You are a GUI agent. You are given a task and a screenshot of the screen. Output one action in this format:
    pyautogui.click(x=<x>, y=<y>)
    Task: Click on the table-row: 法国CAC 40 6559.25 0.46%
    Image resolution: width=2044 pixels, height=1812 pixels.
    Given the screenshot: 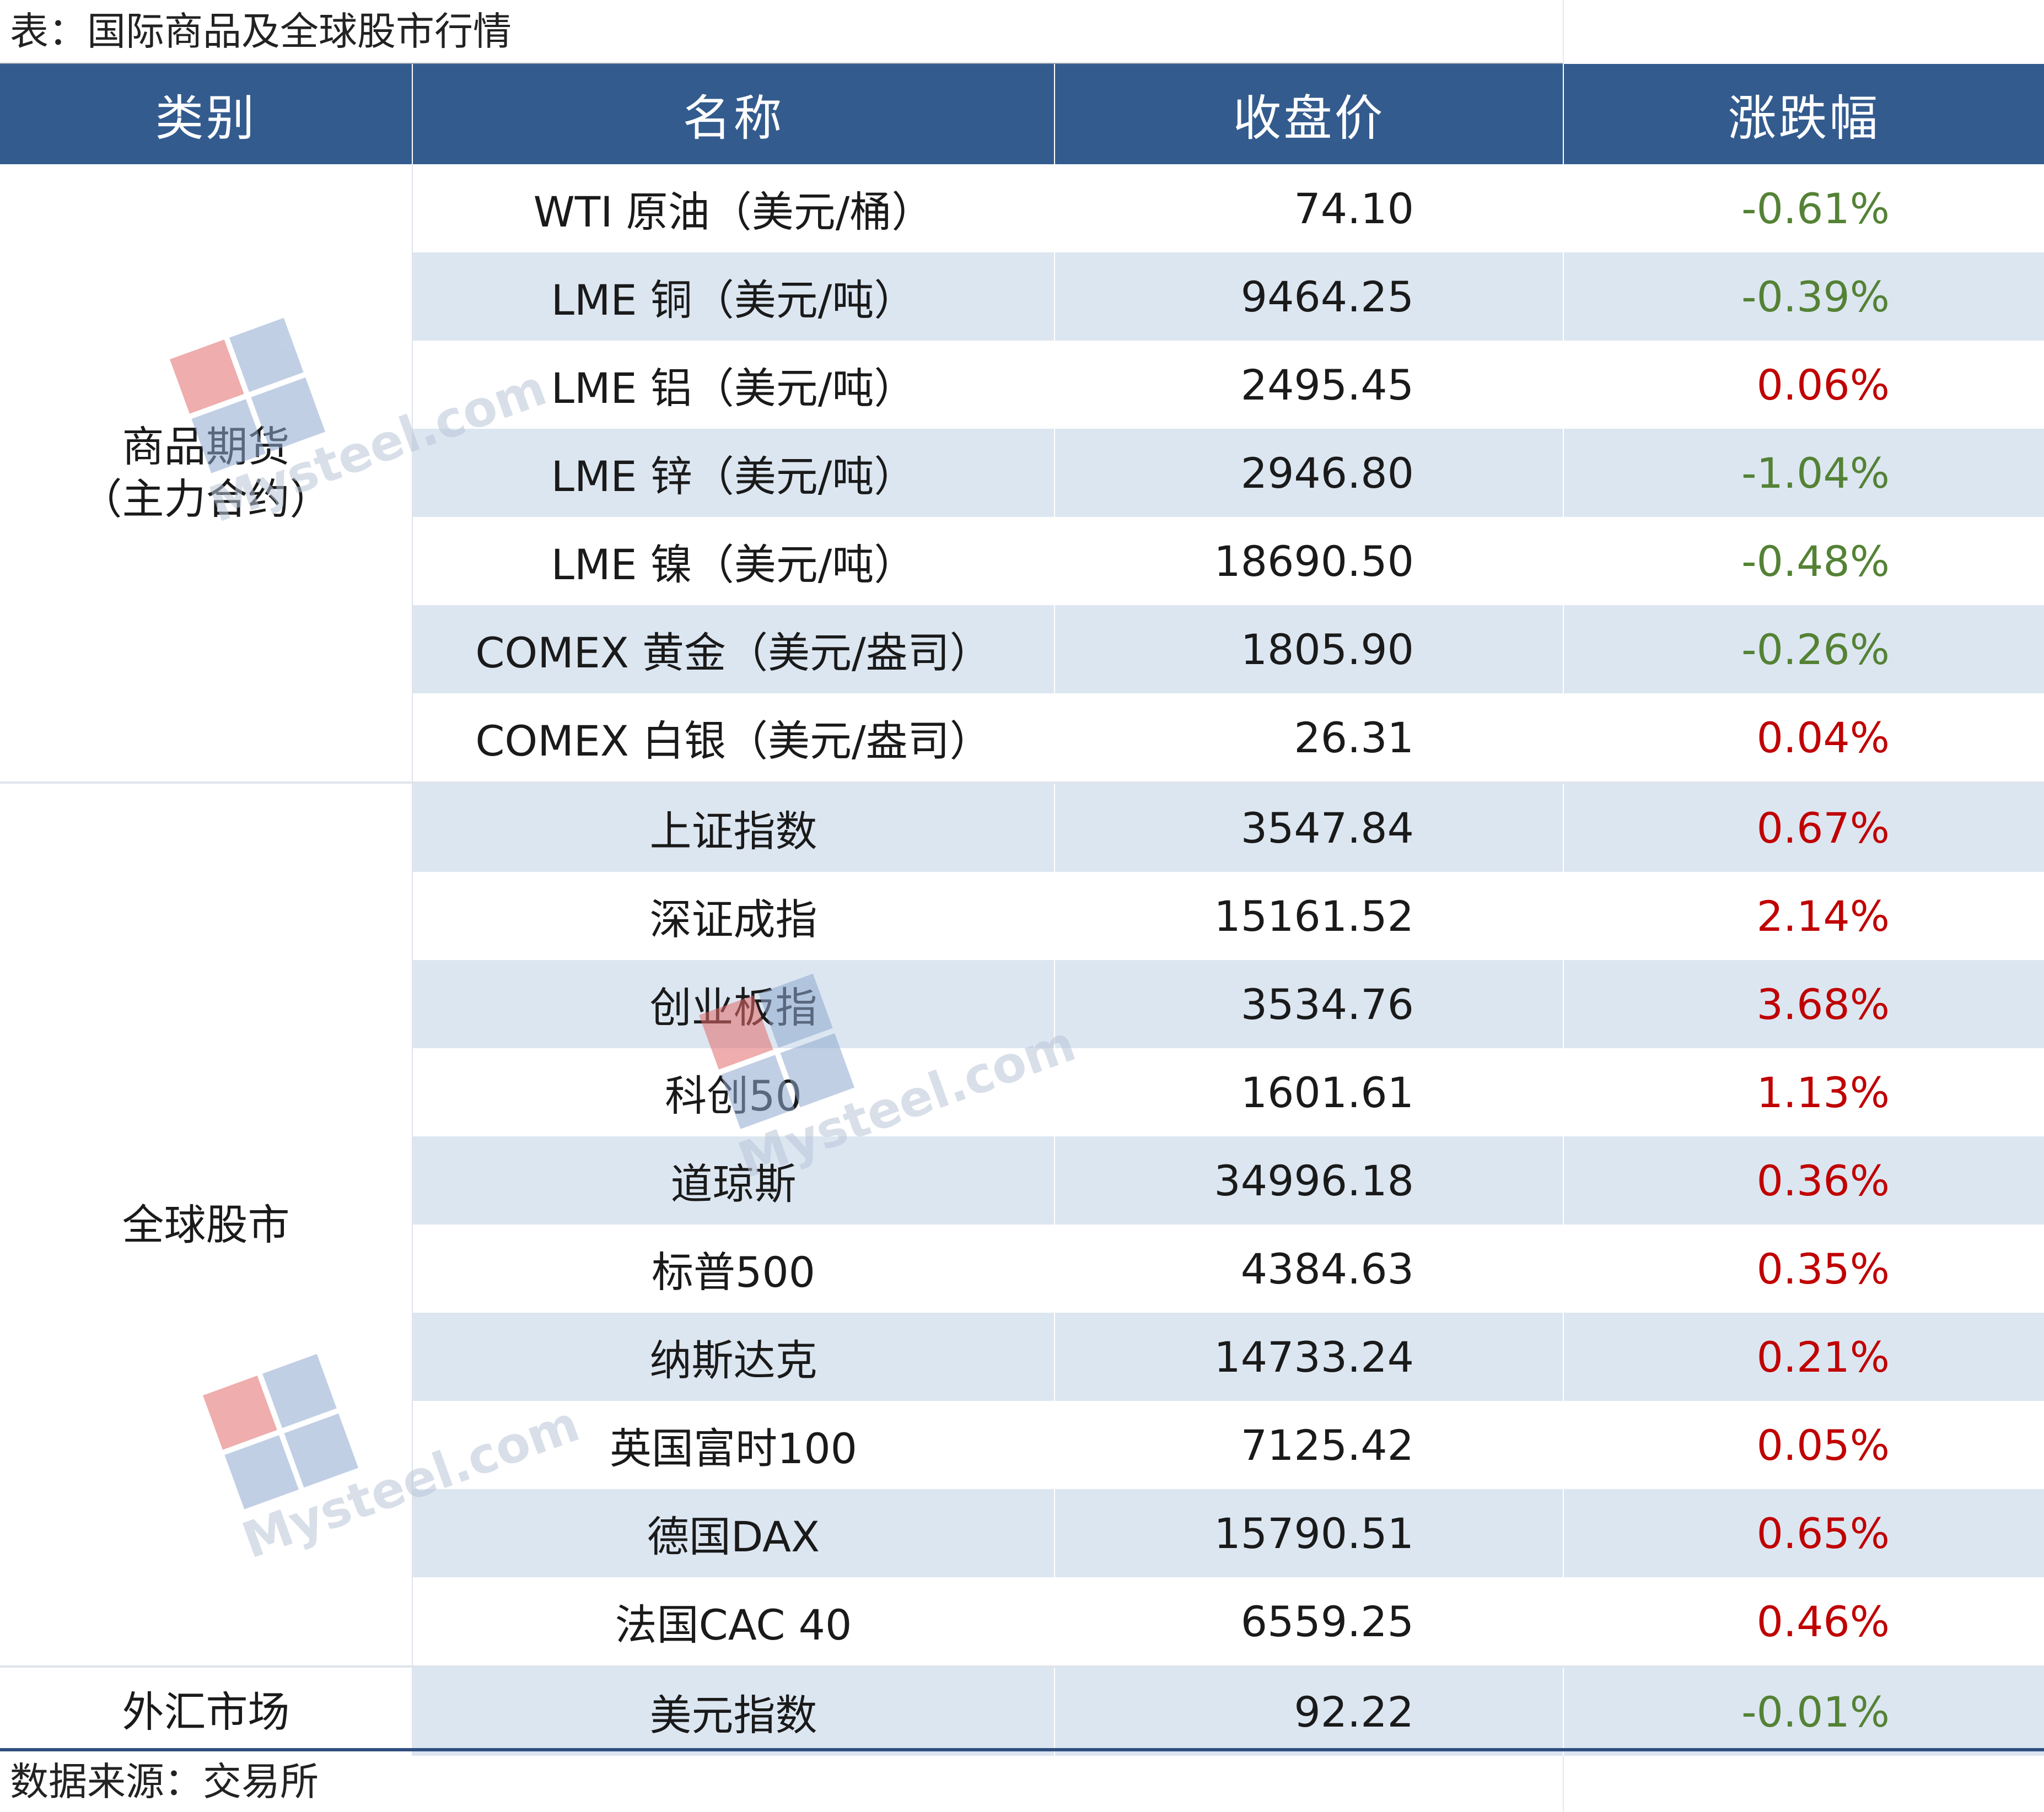 What is the action you would take?
    pyautogui.click(x=1022, y=1622)
    